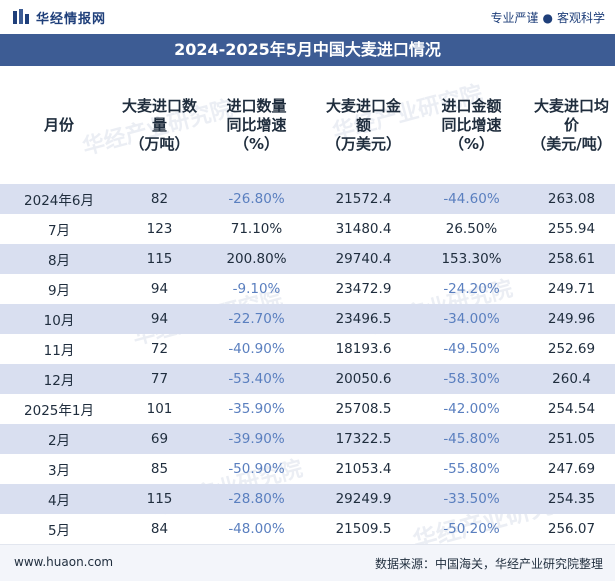 The width and height of the screenshot is (615, 581). I want to click on table-row: 7月 123 71.10% 31480.4 26.50% 255.94, so click(307, 229).